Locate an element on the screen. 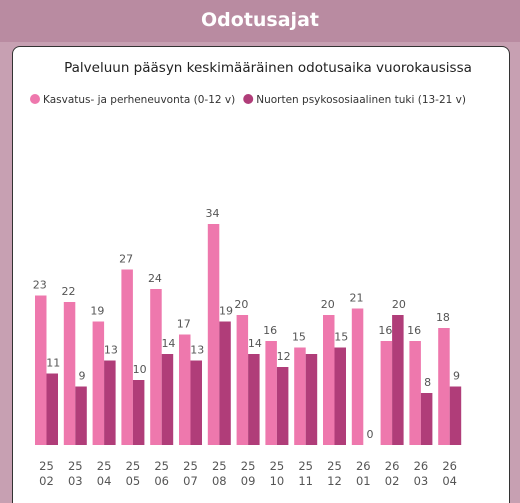 The width and height of the screenshot is (520, 503). x-tick-label: 26 01 is located at coordinates (363, 473).